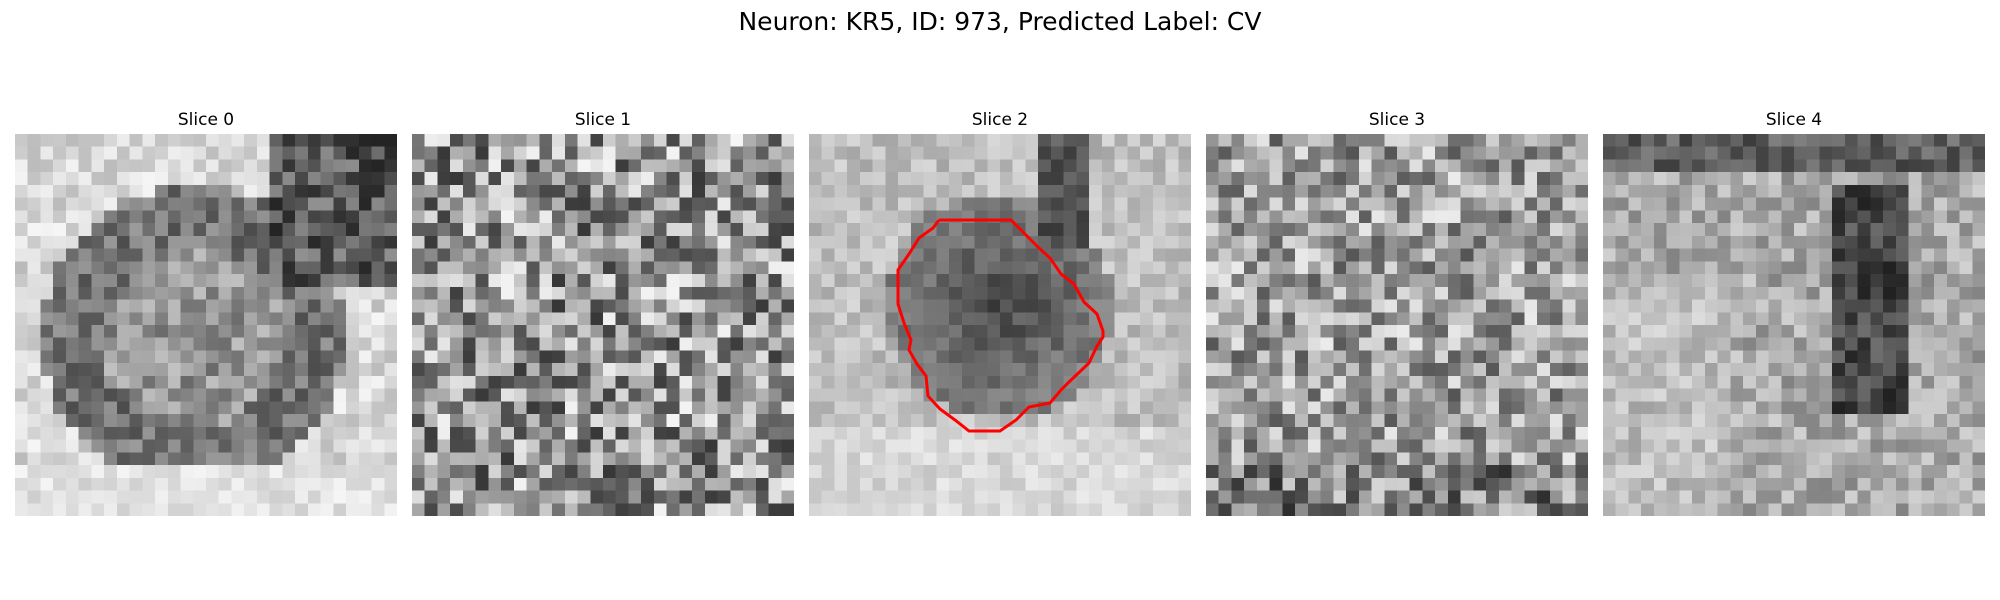 The width and height of the screenshot is (2000, 600). What do you see at coordinates (603, 120) in the screenshot?
I see `slice-title: Slice 1` at bounding box center [603, 120].